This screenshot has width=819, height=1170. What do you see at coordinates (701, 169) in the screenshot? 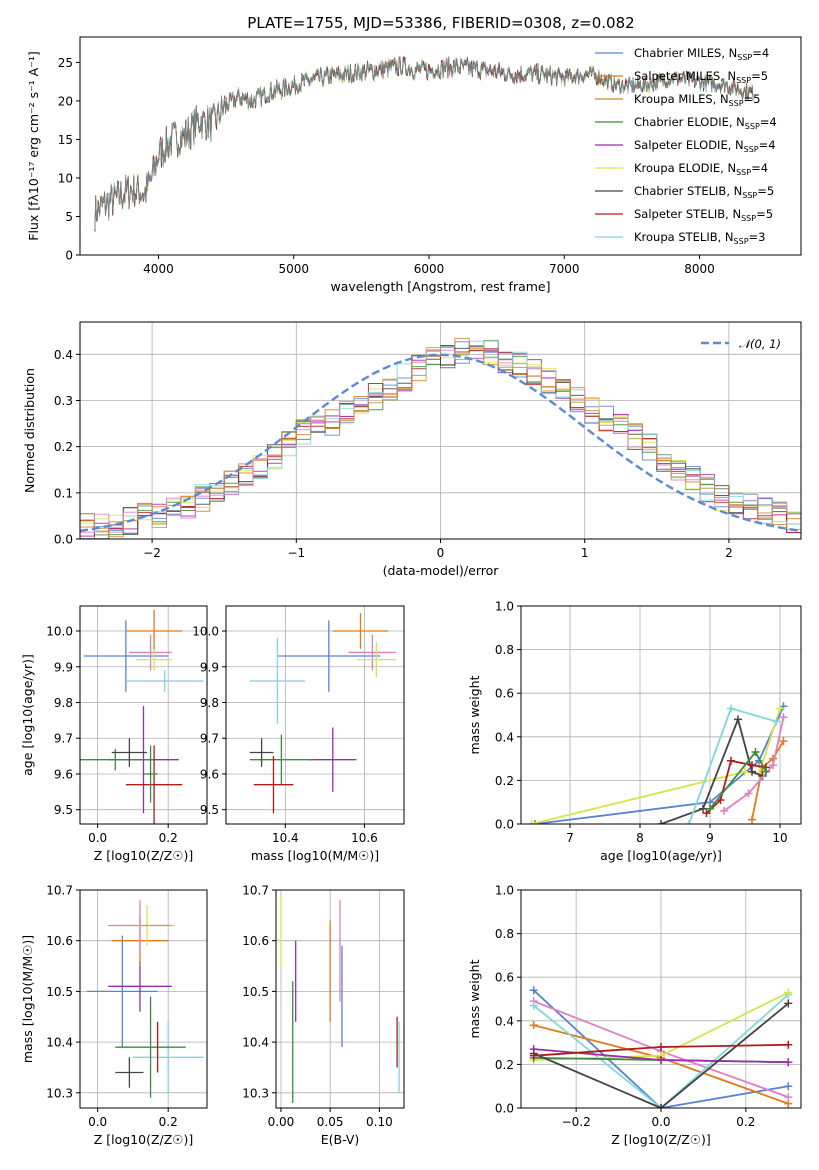
I see `legend-entry: Kroupa ELODIE, NSSP=4` at bounding box center [701, 169].